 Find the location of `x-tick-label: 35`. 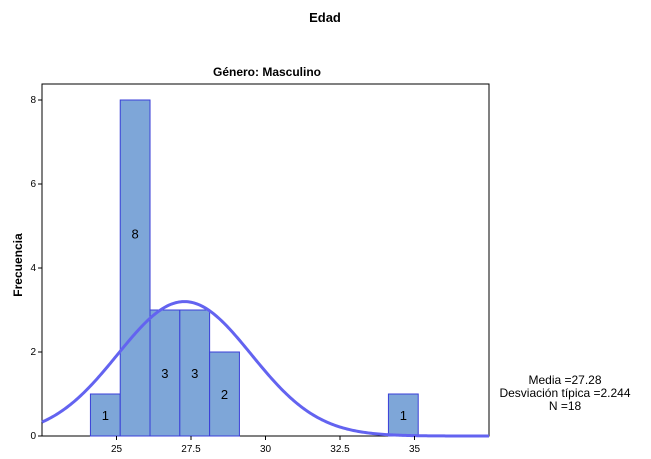

x-tick-label: 35 is located at coordinates (415, 449).